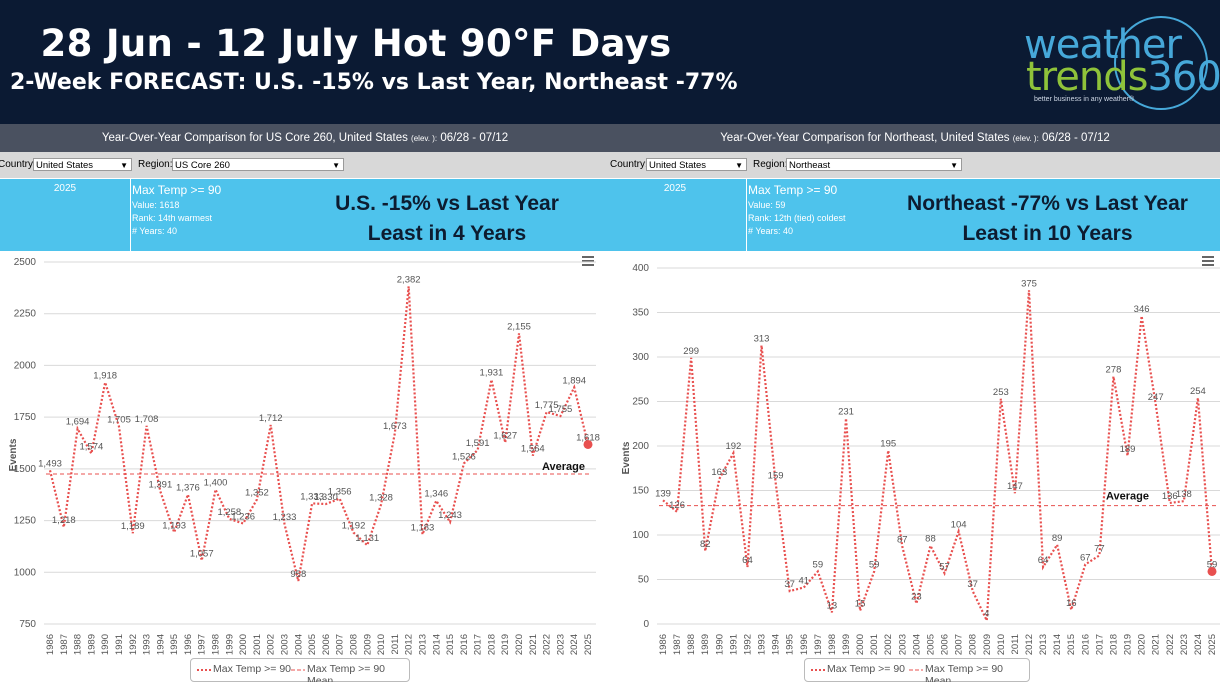  Describe the element at coordinates (258, 164) in the screenshot. I see `region-select: US Core 260 ▼` at that location.